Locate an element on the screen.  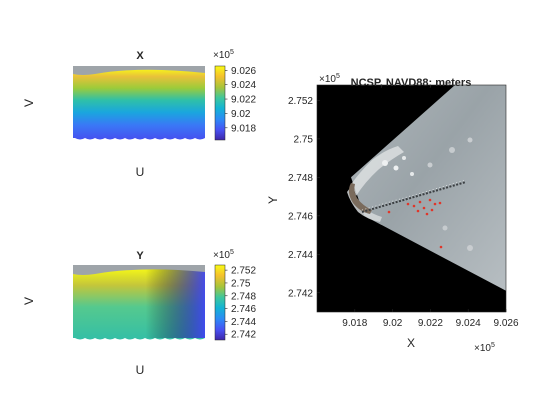
y-map-title: Y is located at coordinates (140, 256).